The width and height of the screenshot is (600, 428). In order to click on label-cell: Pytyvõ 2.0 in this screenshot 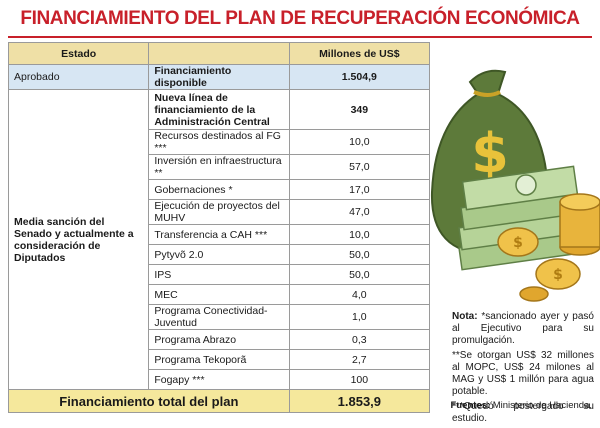, I will do `click(219, 254)`.